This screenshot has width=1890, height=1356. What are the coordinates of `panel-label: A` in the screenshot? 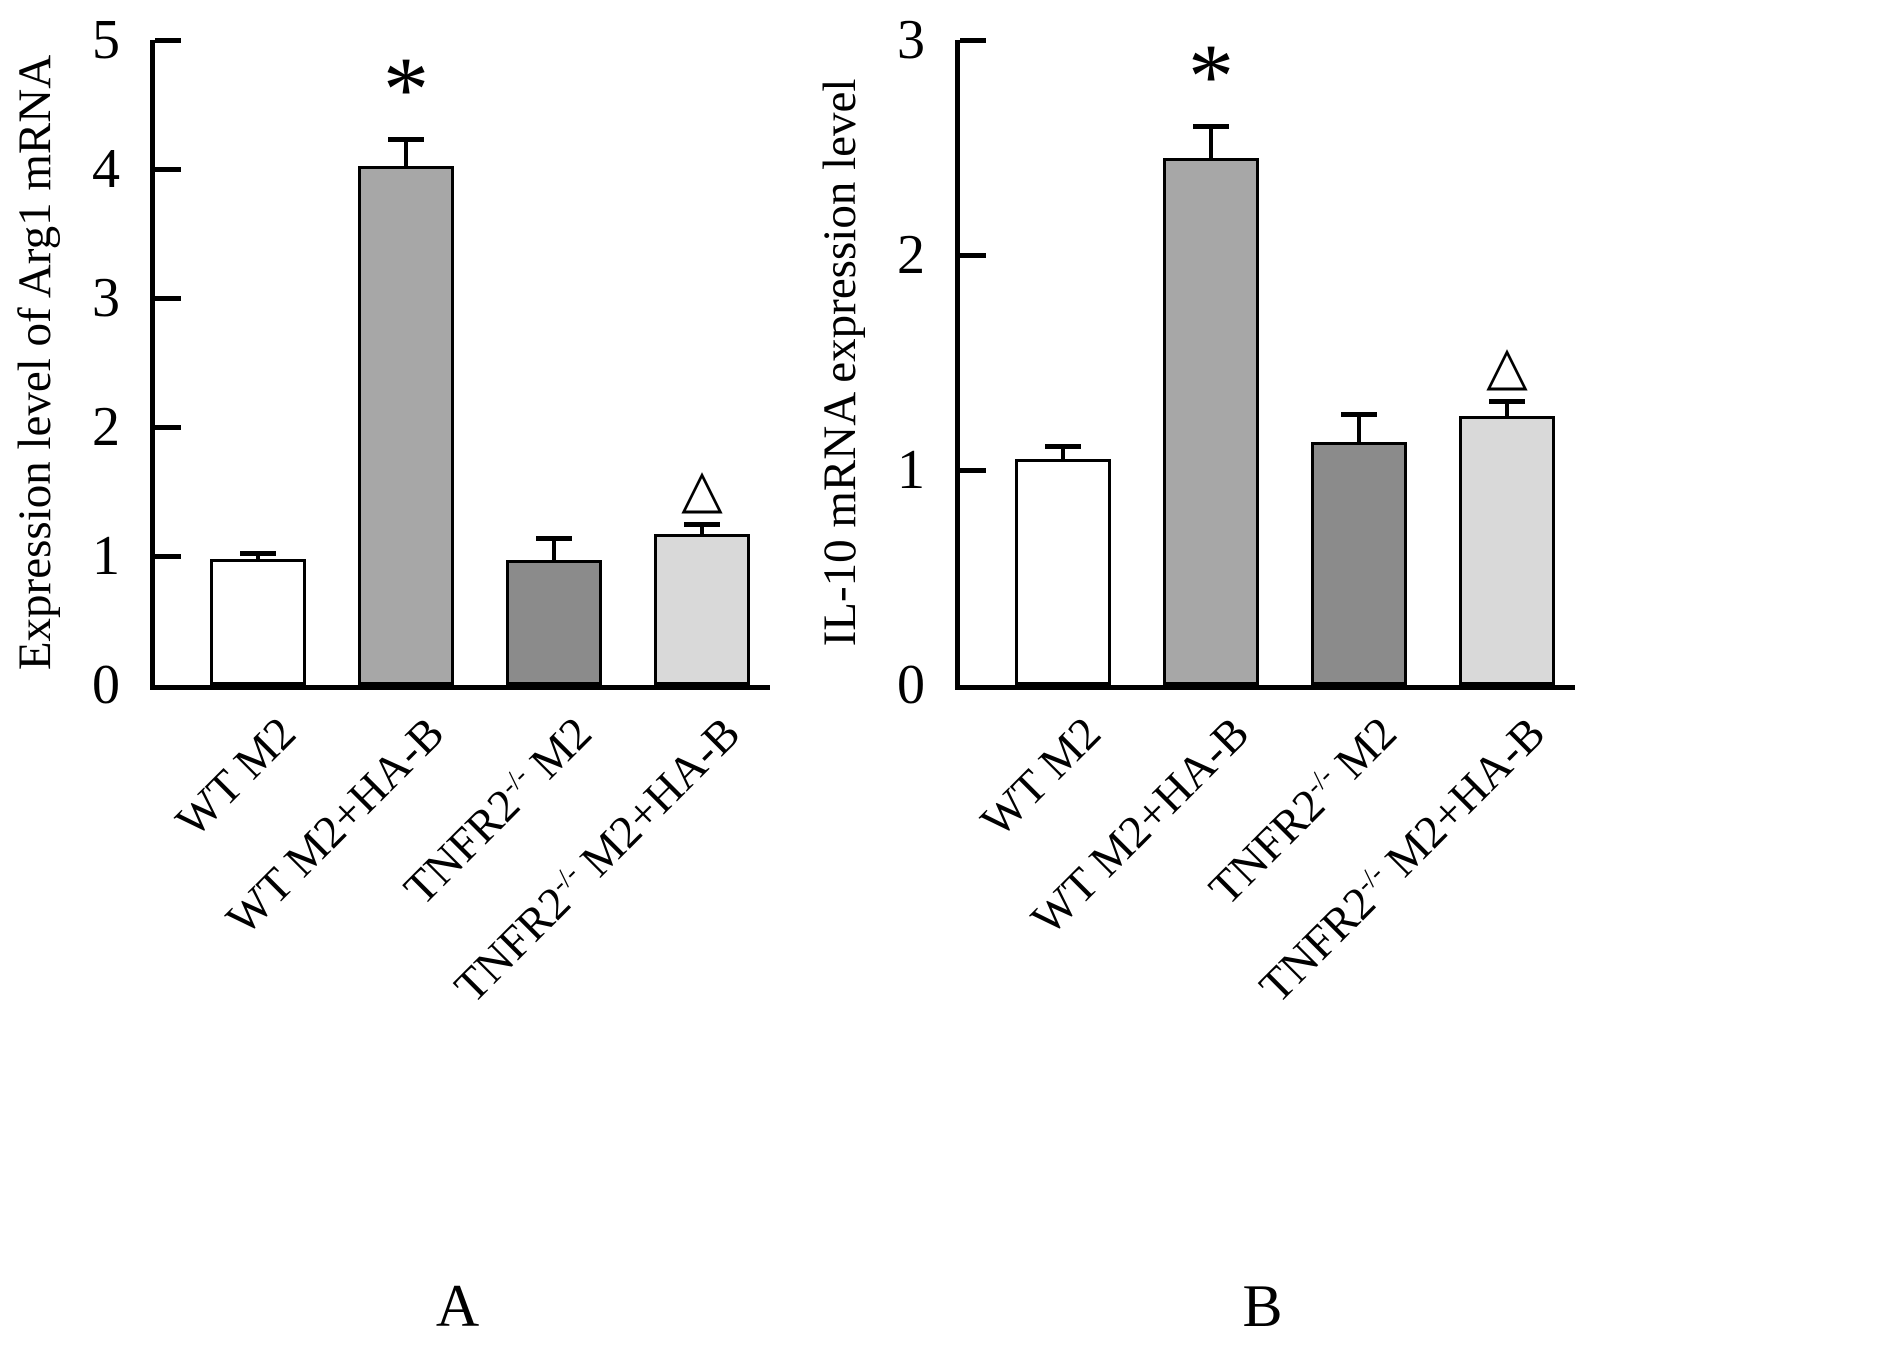 It's located at (457, 1306).